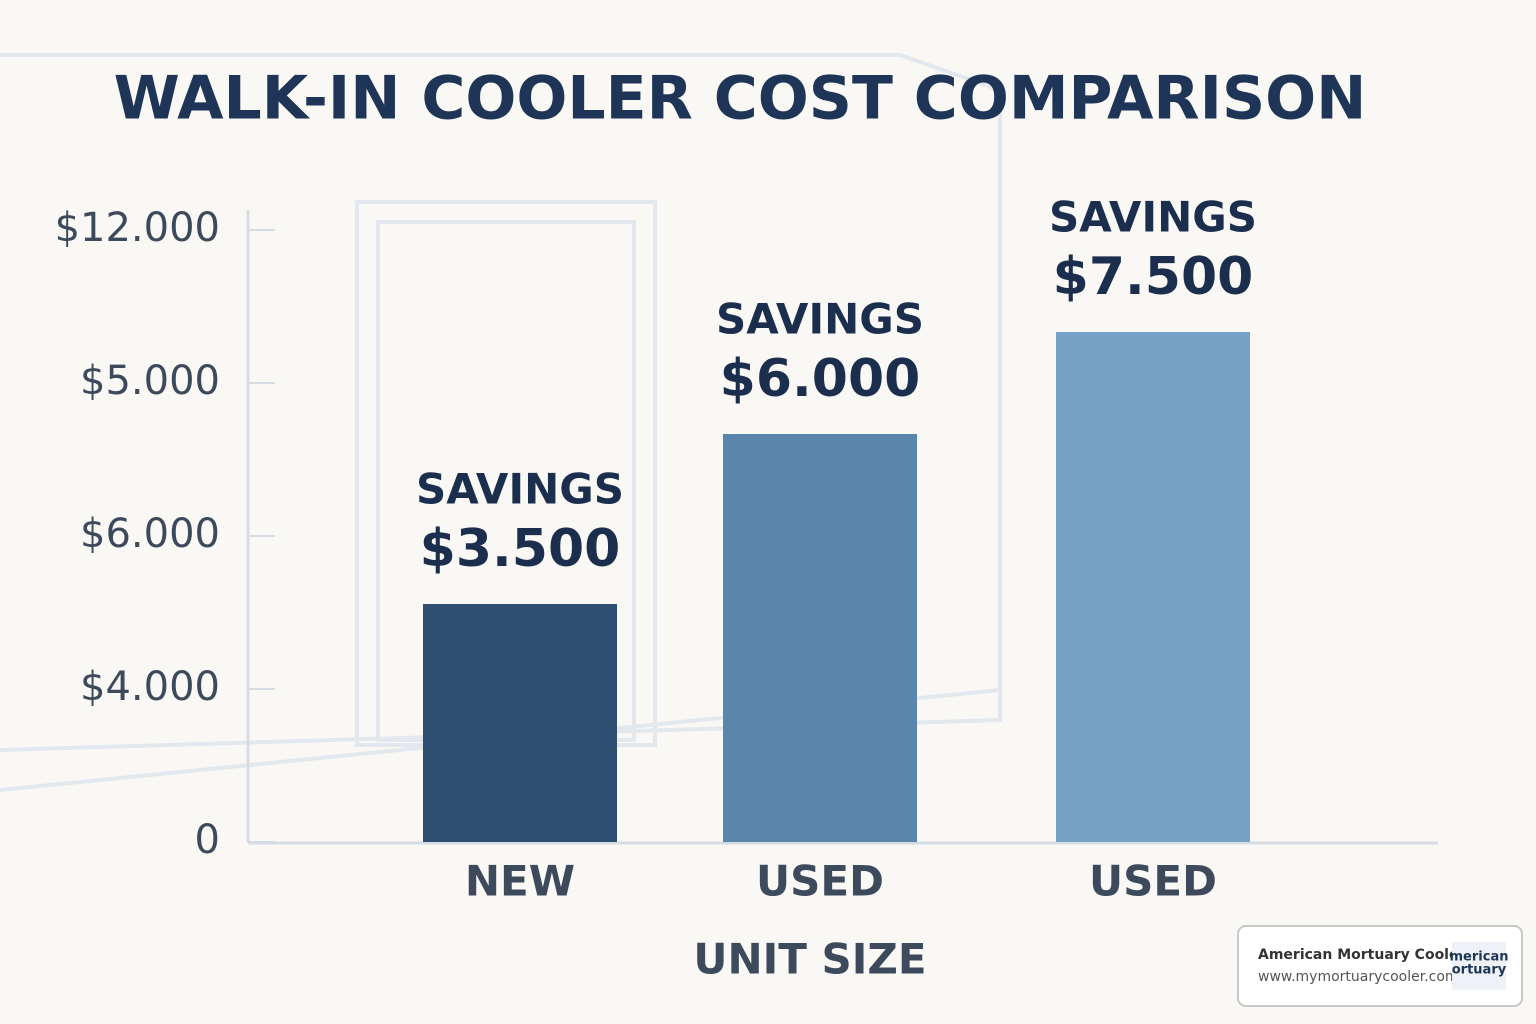 The image size is (1536, 1024). What do you see at coordinates (137, 228) in the screenshot?
I see `y-tick-label: $12.000` at bounding box center [137, 228].